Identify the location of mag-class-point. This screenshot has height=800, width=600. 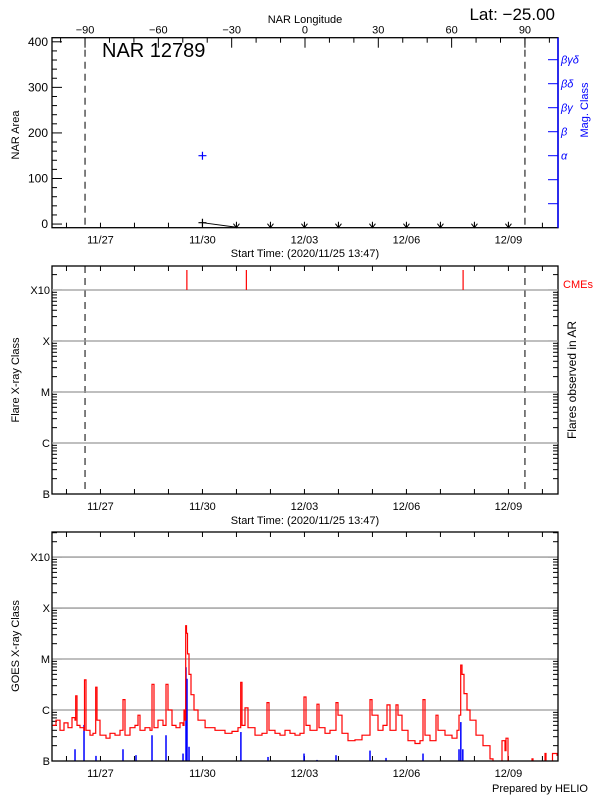
(202, 155).